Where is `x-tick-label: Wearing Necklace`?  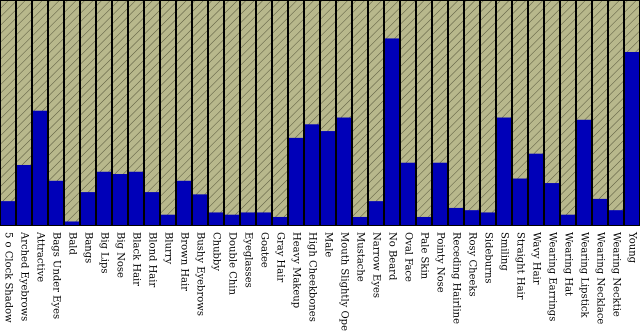 x-tick-label: Wearing Necklace is located at coordinates (600, 278).